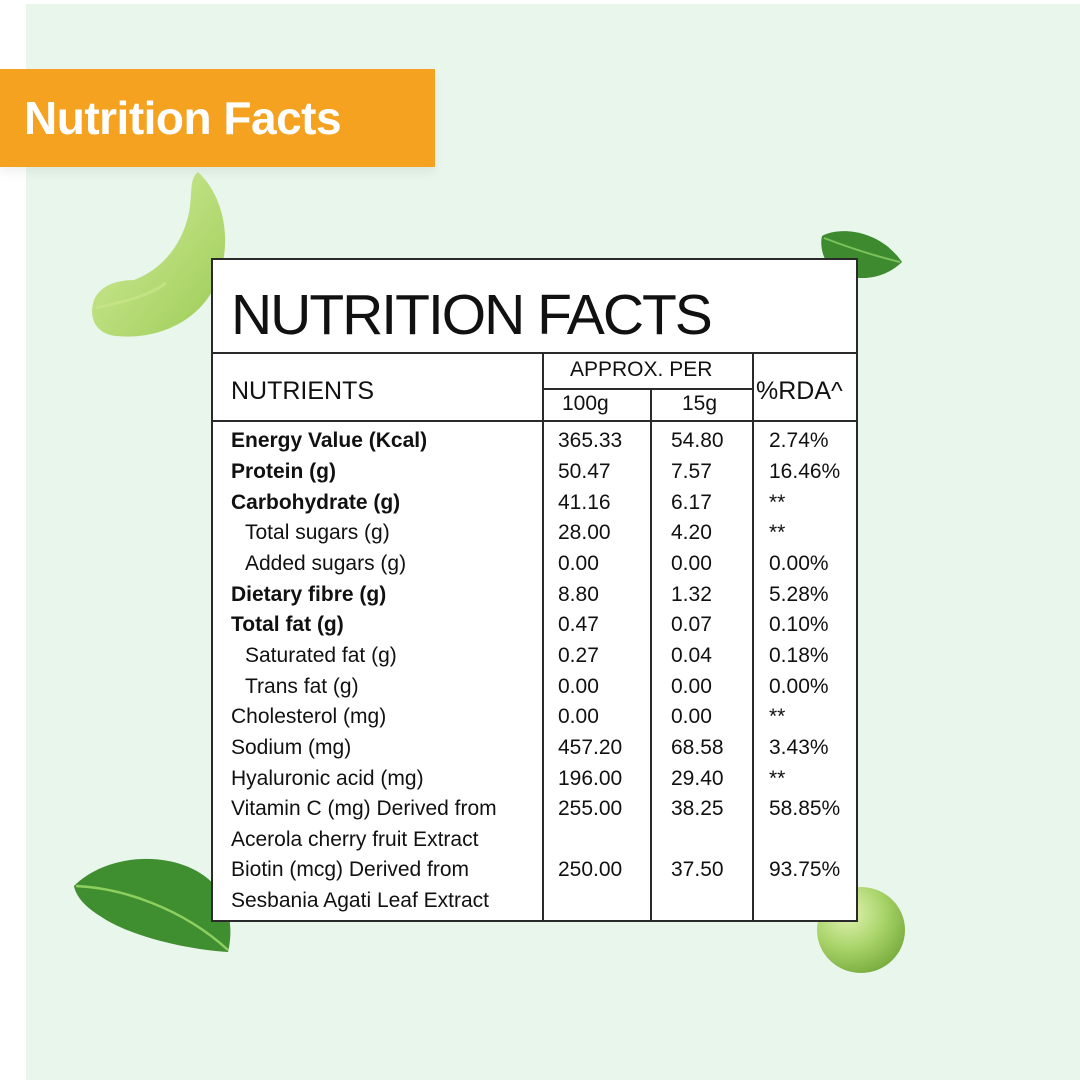 This screenshot has height=1080, width=1080. Describe the element at coordinates (309, 594) in the screenshot. I see `nutrient-name: Dietary fibre (g)` at that location.